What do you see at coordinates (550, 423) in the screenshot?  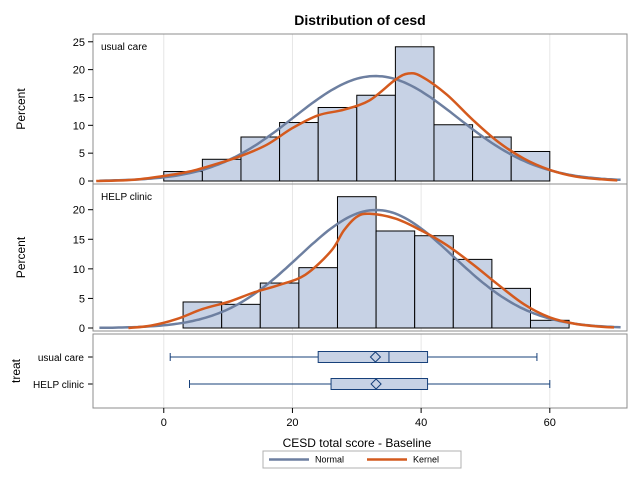 I see `x-tick-label: 60` at bounding box center [550, 423].